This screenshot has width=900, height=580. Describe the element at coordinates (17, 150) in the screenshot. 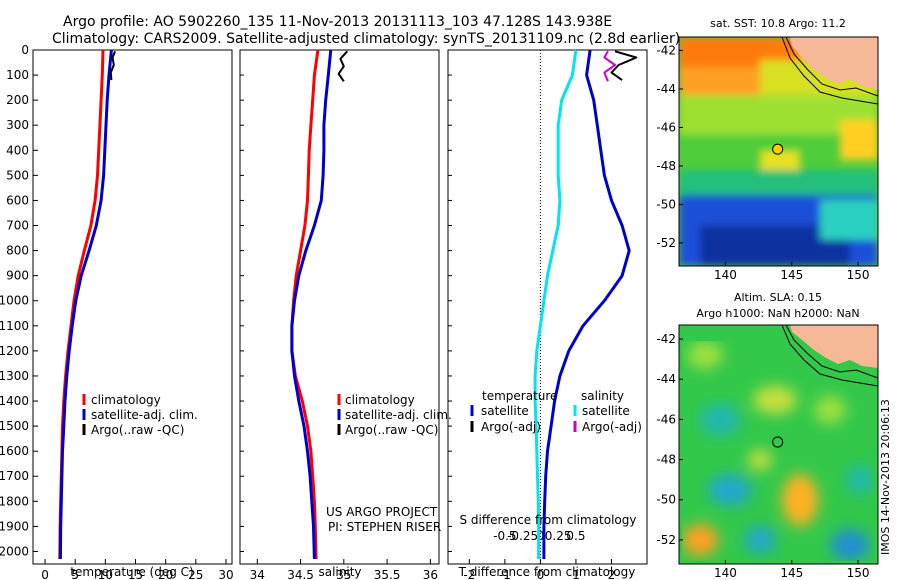

I see `y-tick-label: 400` at that location.